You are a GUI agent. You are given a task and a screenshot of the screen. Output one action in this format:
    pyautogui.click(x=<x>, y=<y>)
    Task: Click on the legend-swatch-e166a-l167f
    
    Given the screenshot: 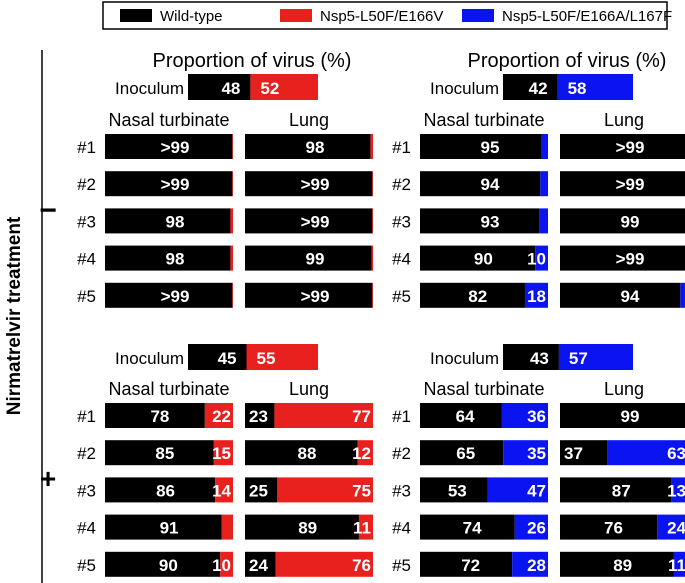 What is the action you would take?
    pyautogui.click(x=478, y=15)
    